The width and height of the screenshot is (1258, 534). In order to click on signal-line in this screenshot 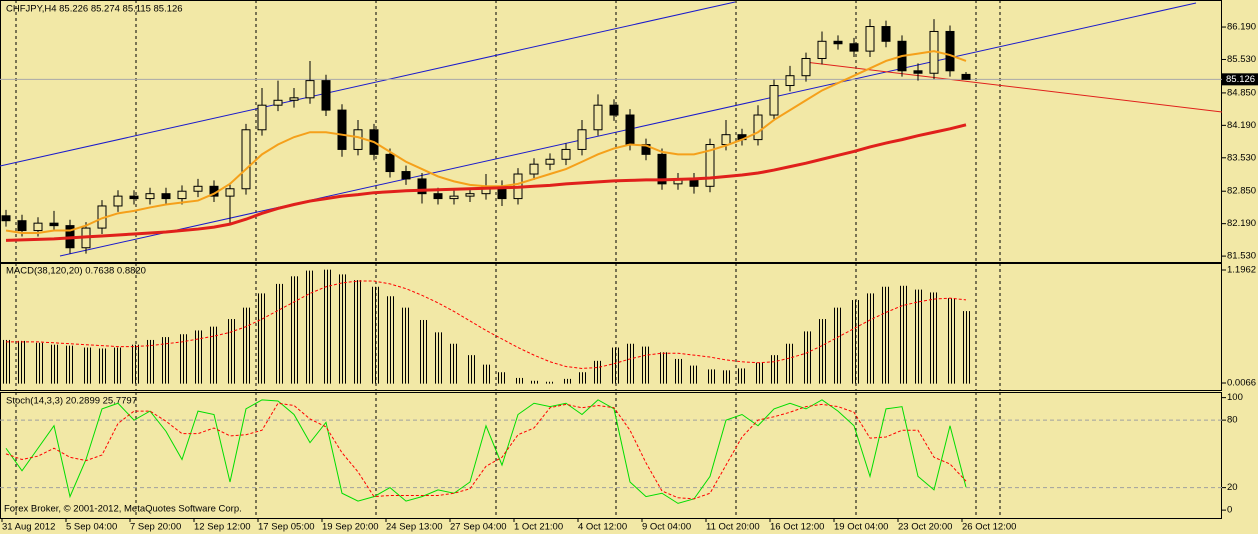, I will do `click(486, 324)`.